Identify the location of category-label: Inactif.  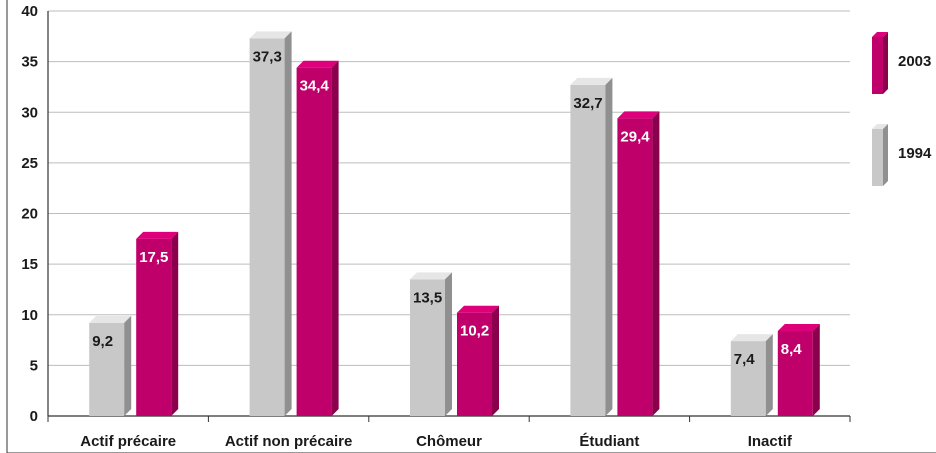
(770, 441).